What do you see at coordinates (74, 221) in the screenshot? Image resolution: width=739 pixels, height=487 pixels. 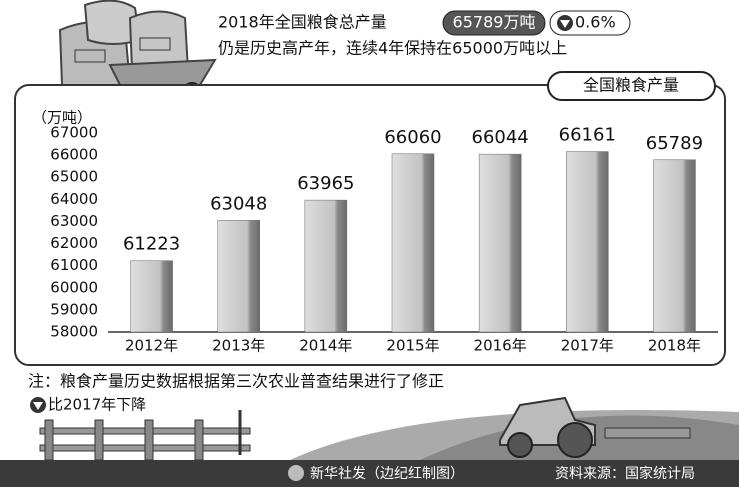 I see `y-tick-label: 63000` at bounding box center [74, 221].